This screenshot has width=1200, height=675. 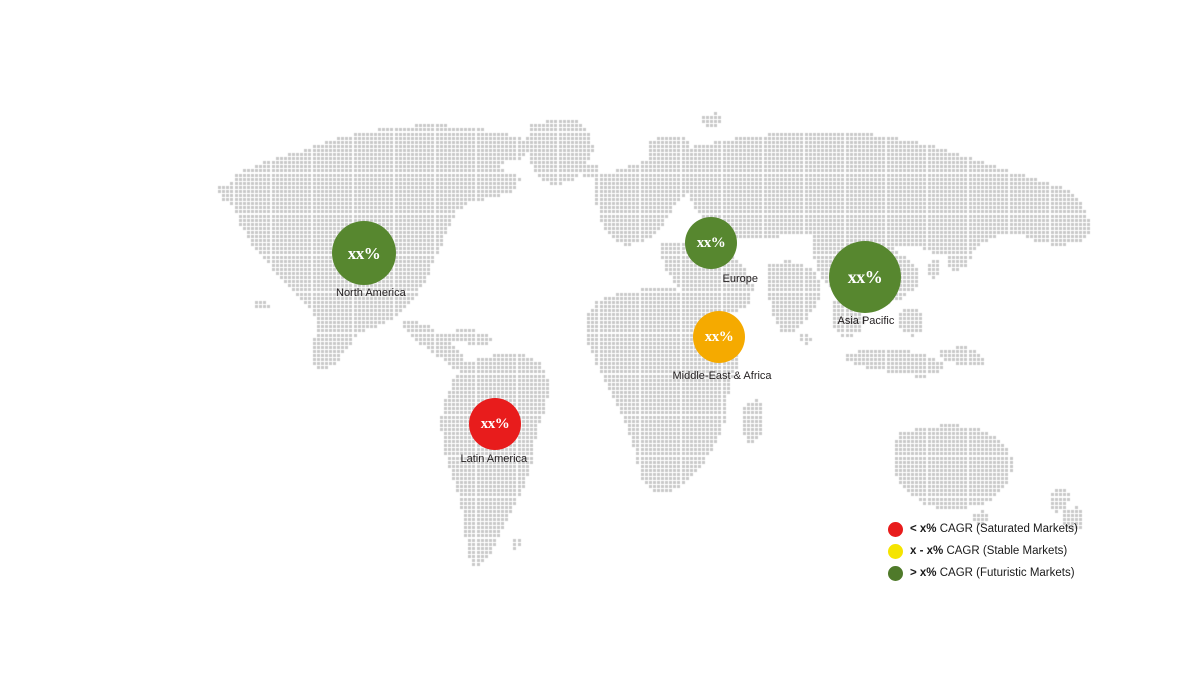 I want to click on bubble-value-middle-east-africa: xx%, so click(x=719, y=336).